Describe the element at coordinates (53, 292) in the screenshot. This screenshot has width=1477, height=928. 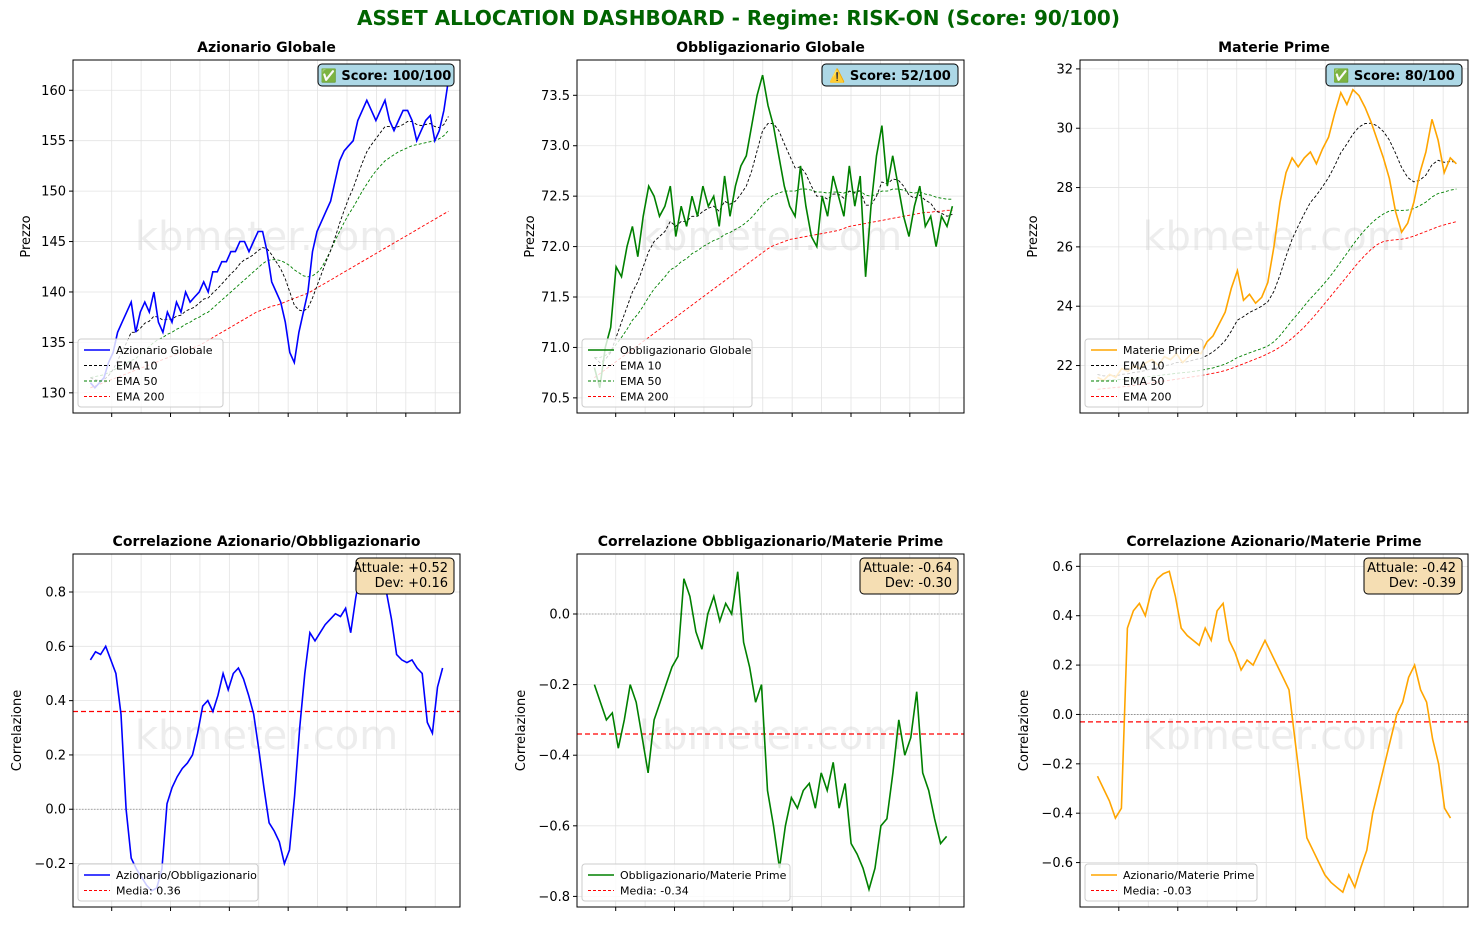
I see `y-tick-label: 140` at that location.